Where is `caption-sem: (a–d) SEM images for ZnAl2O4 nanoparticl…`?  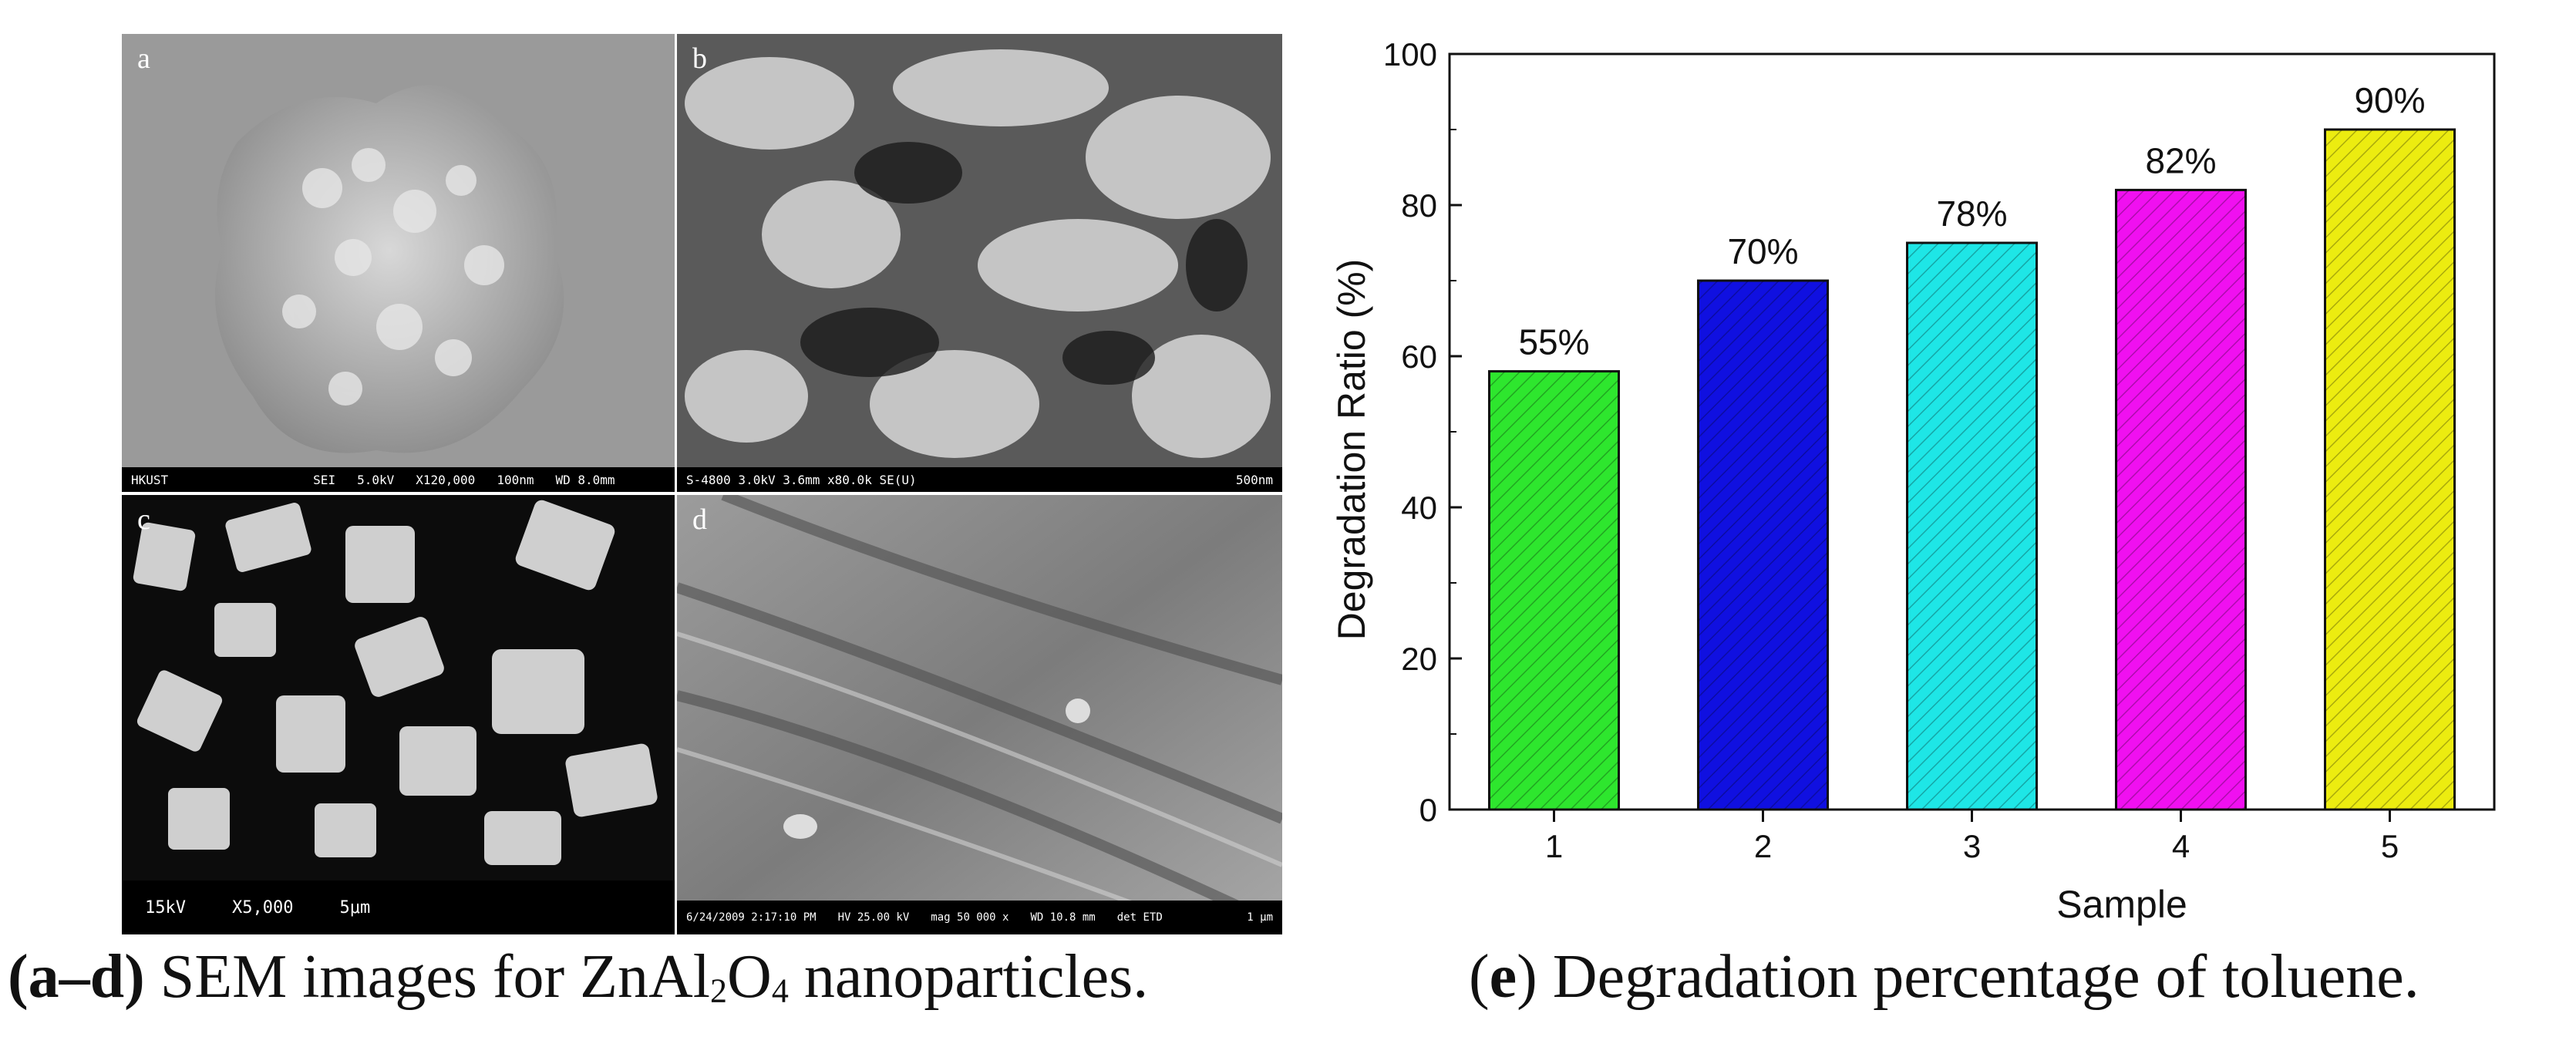
caption-sem: (a–d) SEM images for ZnAl2O4 nanoparticl… is located at coordinates (579, 977).